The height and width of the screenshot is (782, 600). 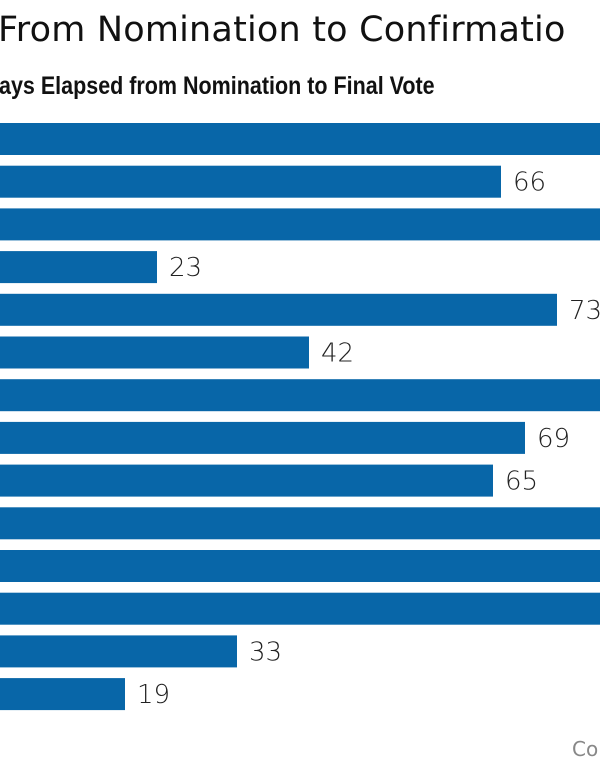 What do you see at coordinates (337, 354) in the screenshot?
I see `data-label: 42` at bounding box center [337, 354].